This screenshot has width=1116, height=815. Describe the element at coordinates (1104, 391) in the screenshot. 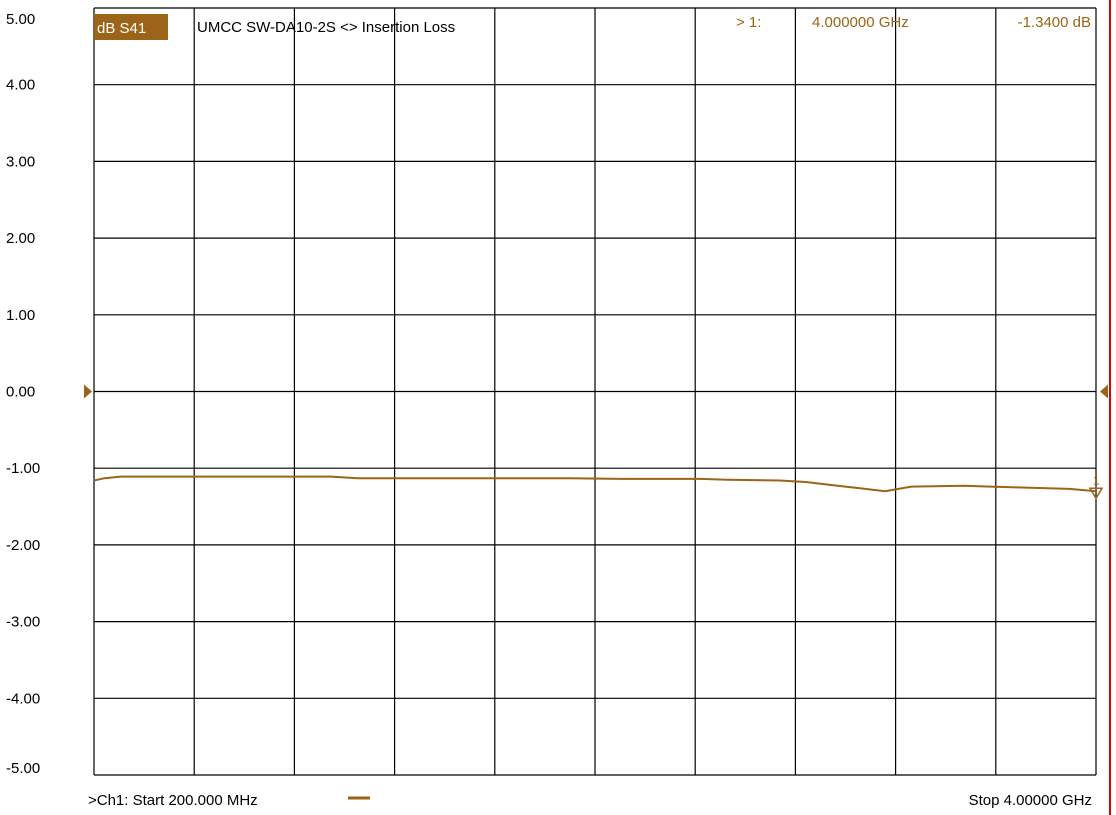

I see `reference-arrow-right` at that location.